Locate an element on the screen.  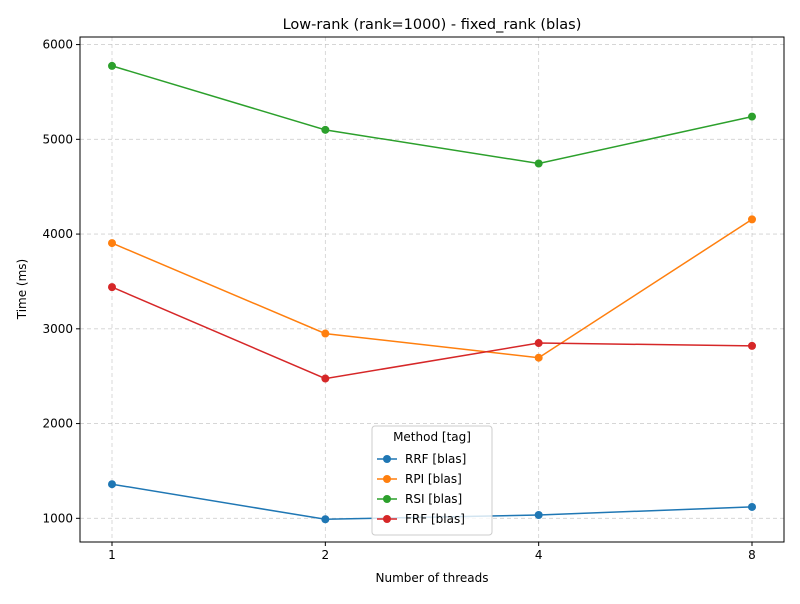
y-tick-label: 1000 is located at coordinates (57, 518).